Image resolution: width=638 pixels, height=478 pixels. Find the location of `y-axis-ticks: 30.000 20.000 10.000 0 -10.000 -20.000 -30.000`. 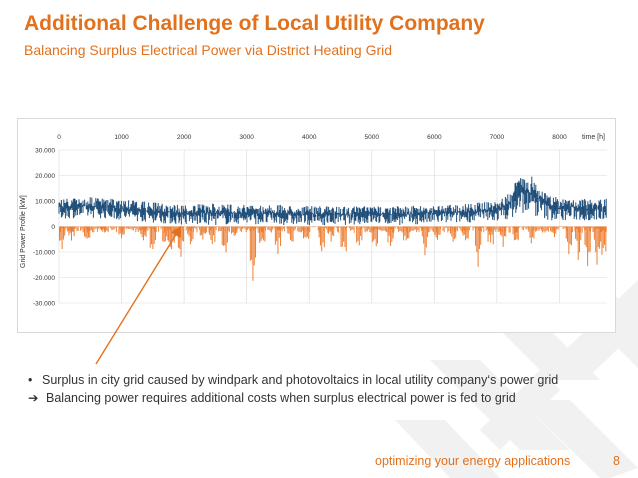

y-axis-ticks: 30.000 20.000 10.000 0 -10.000 -20.000 -30.000 is located at coordinates (44, 228).